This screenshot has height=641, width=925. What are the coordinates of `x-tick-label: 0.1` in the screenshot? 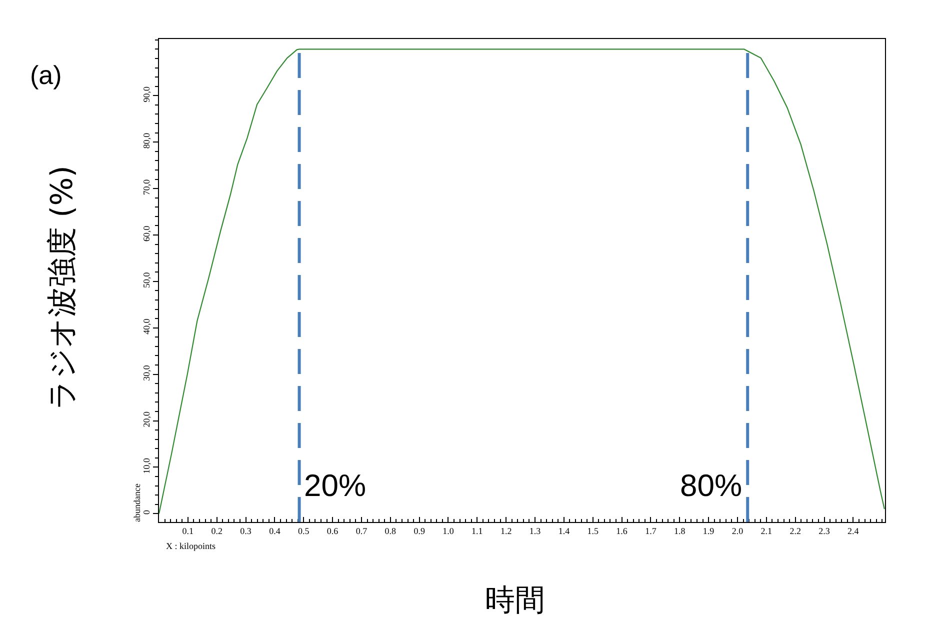 It's located at (188, 531).